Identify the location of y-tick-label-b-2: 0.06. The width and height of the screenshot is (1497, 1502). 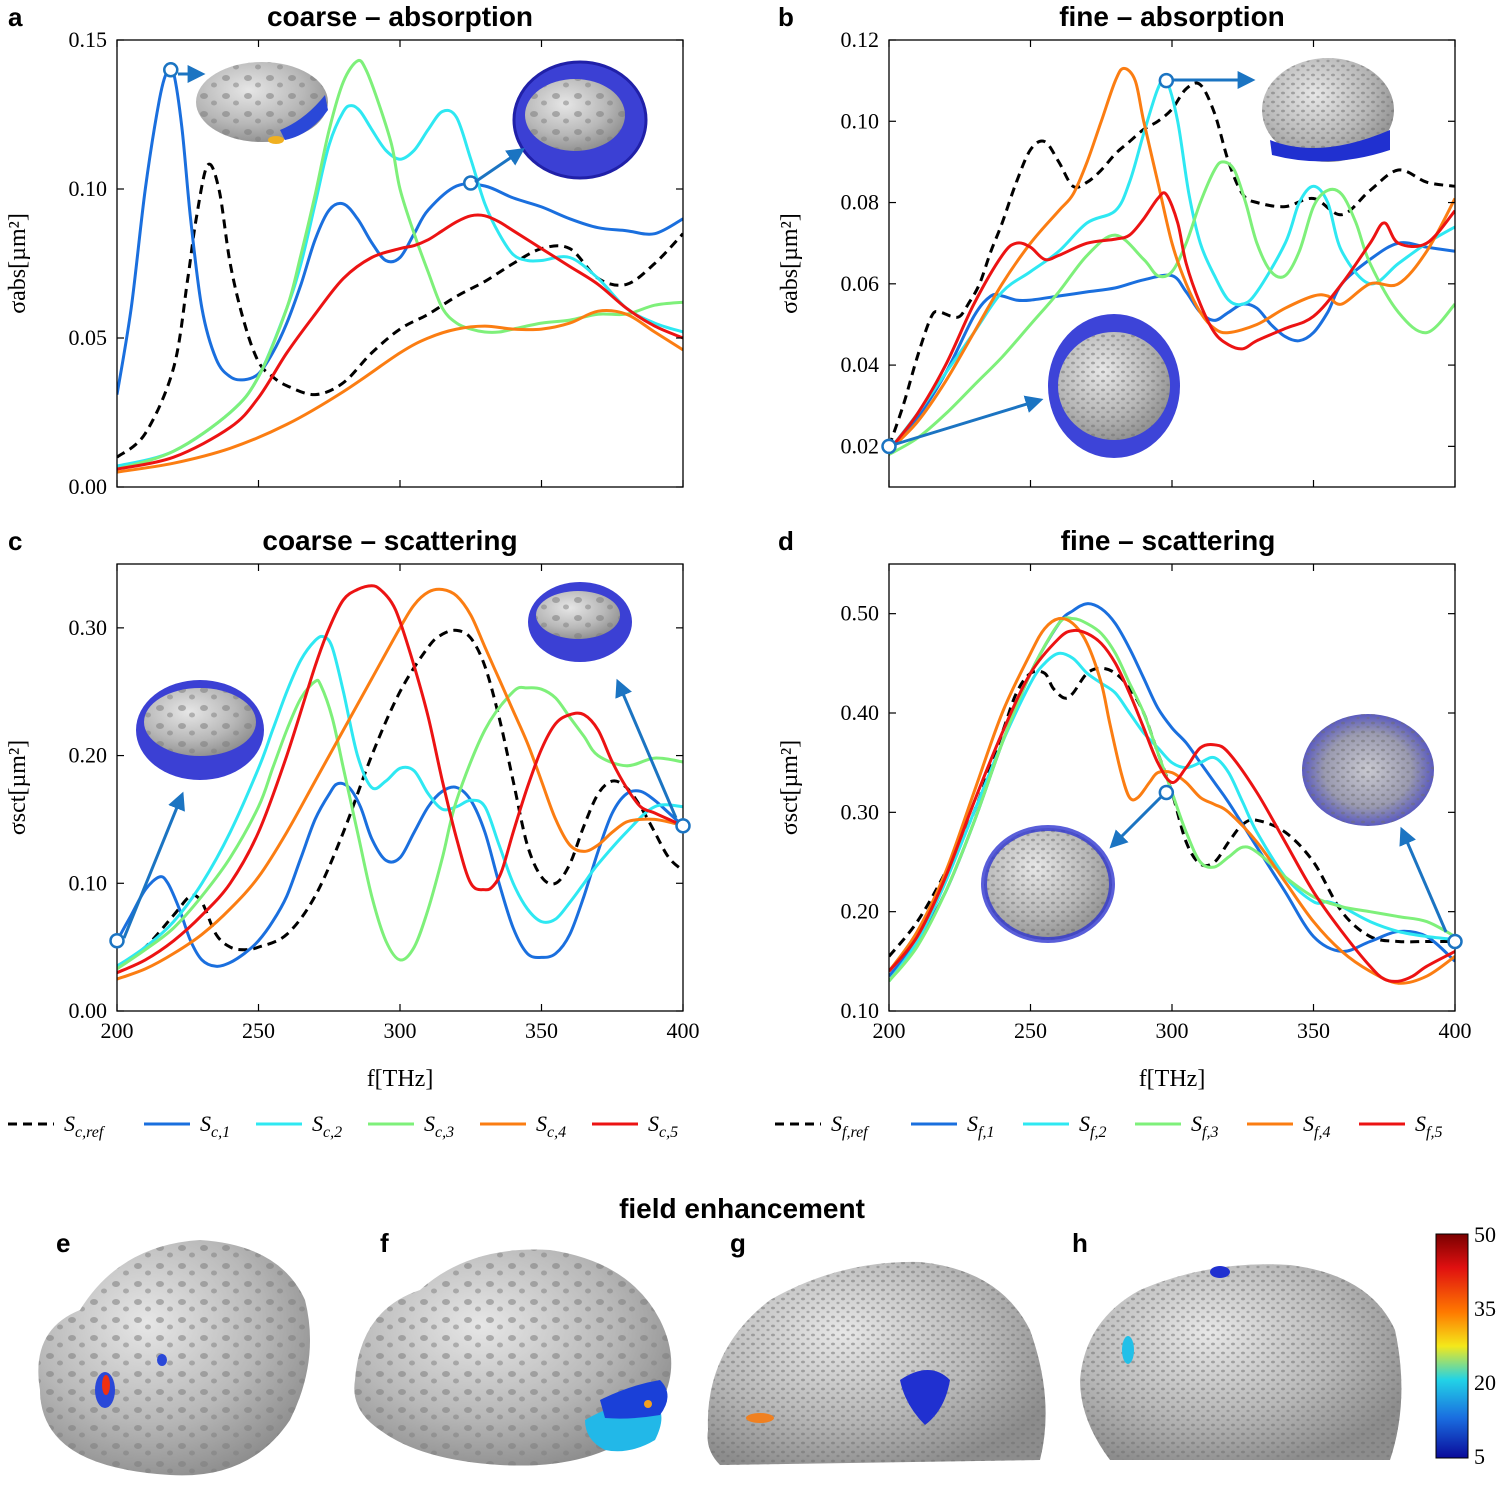
(860, 283).